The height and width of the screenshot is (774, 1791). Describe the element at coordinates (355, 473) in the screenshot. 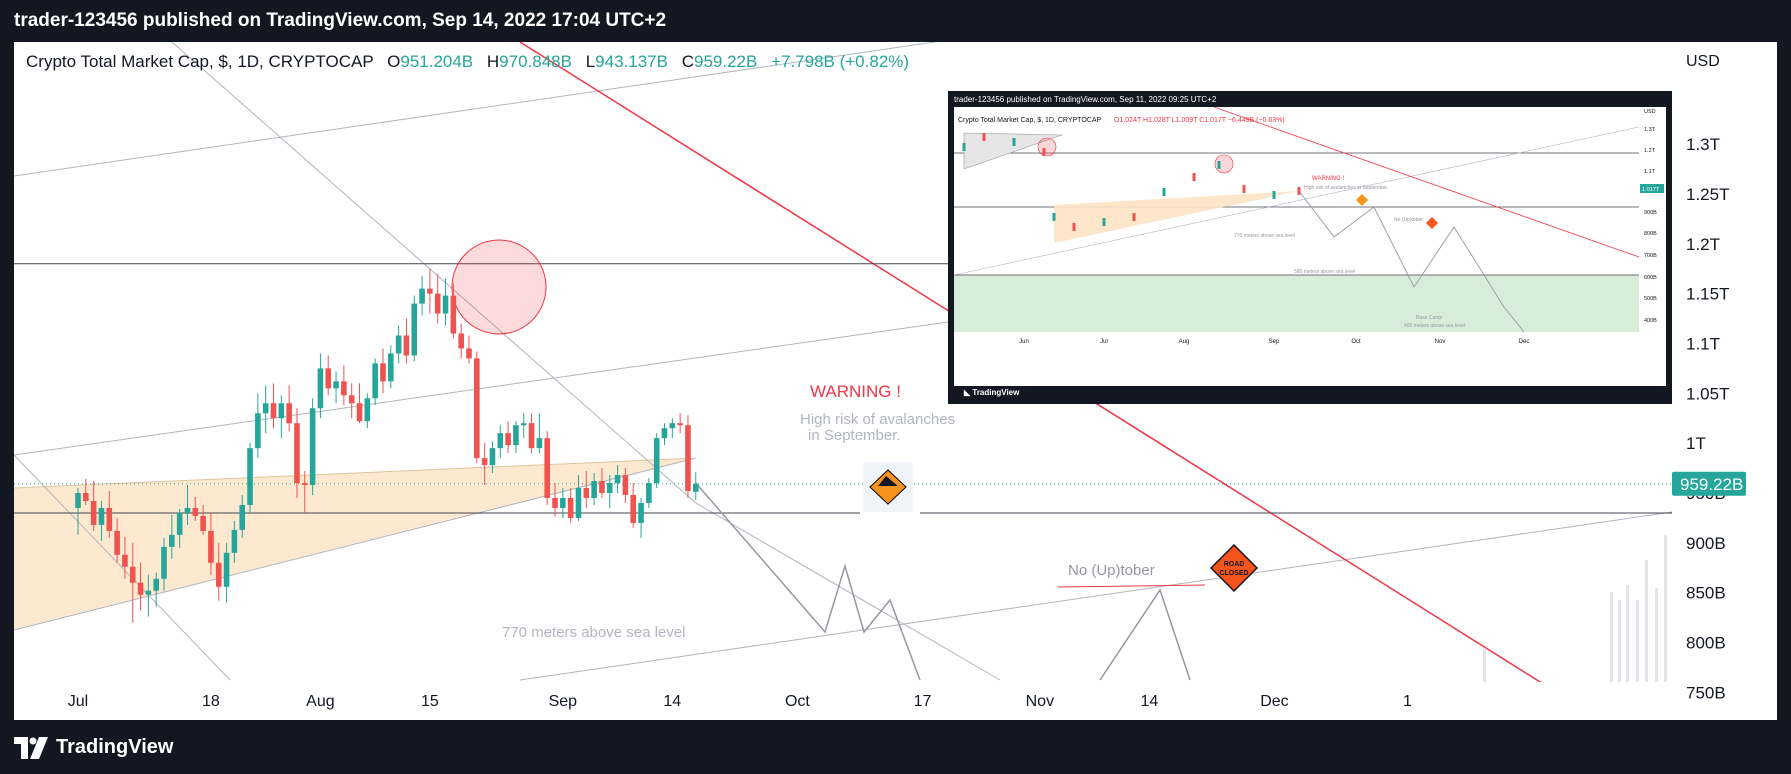

I see `trendline-upper` at that location.